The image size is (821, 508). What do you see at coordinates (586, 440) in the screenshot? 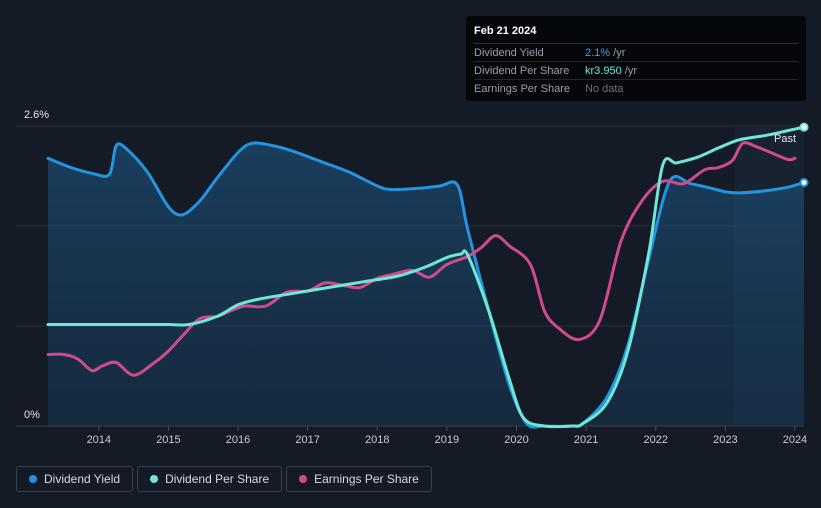
I see `x-tick-label: 2021` at bounding box center [586, 440].